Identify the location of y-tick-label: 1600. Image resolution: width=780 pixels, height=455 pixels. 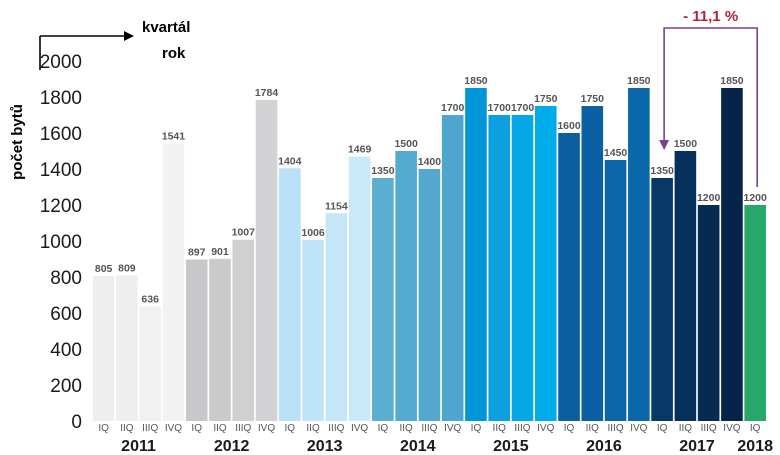
(61, 134).